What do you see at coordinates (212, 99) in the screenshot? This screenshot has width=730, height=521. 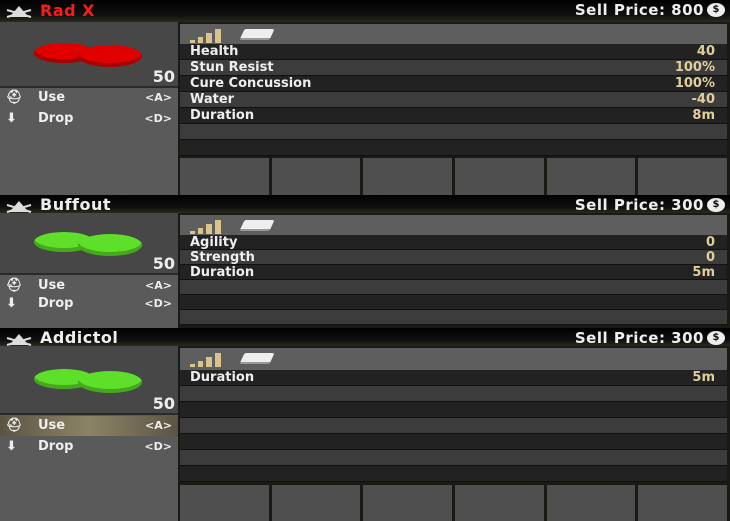 I see `stat-label: Water` at bounding box center [212, 99].